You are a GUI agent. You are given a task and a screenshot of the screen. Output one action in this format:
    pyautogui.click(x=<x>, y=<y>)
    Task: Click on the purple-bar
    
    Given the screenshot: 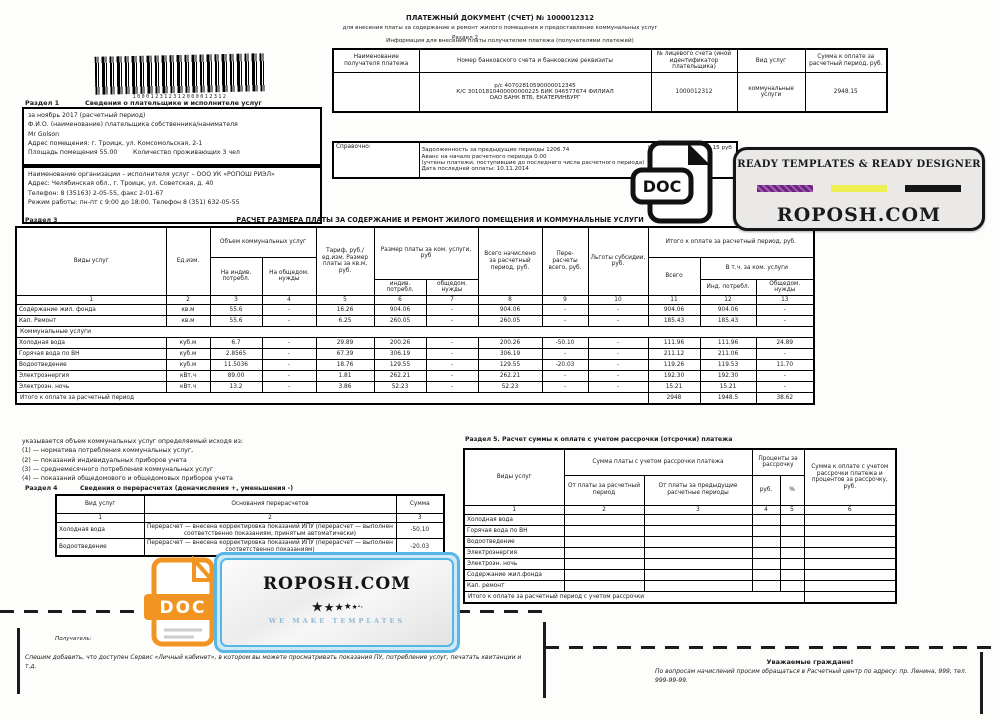 What is the action you would take?
    pyautogui.click(x=785, y=188)
    